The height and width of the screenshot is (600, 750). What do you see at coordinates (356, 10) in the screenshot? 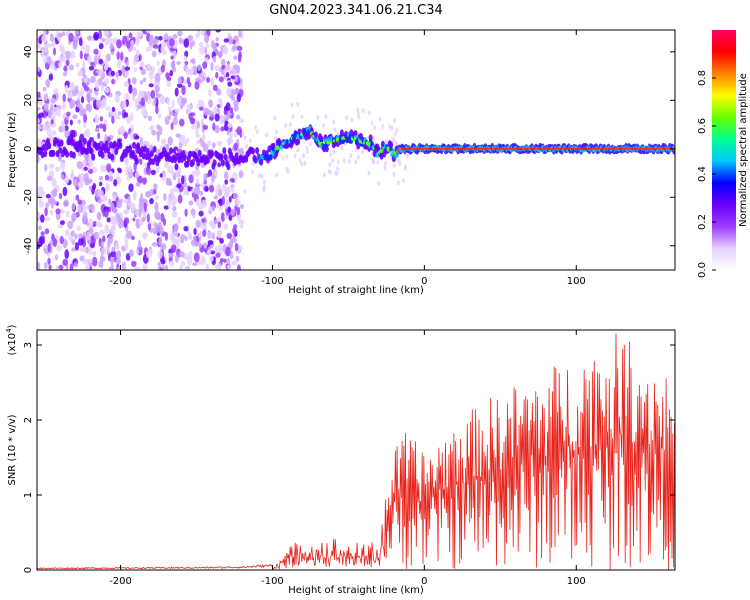
I see `chart-title: GN04.2023.341.06.21.C34` at bounding box center [356, 10].